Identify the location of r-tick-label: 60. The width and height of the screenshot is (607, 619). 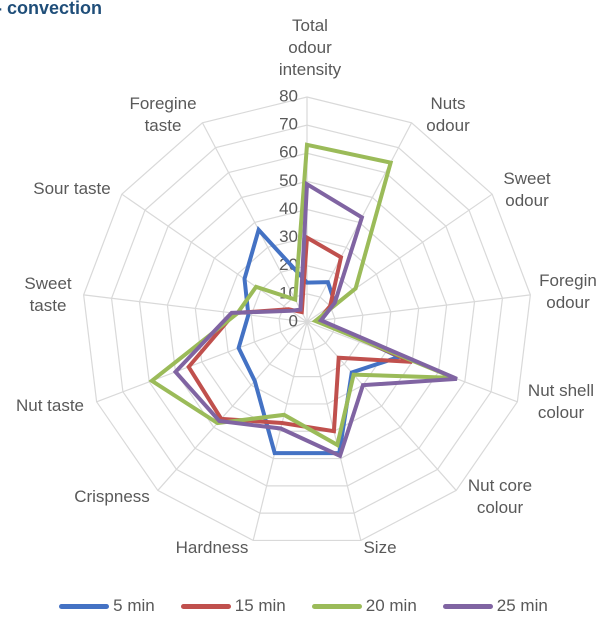
(288, 152).